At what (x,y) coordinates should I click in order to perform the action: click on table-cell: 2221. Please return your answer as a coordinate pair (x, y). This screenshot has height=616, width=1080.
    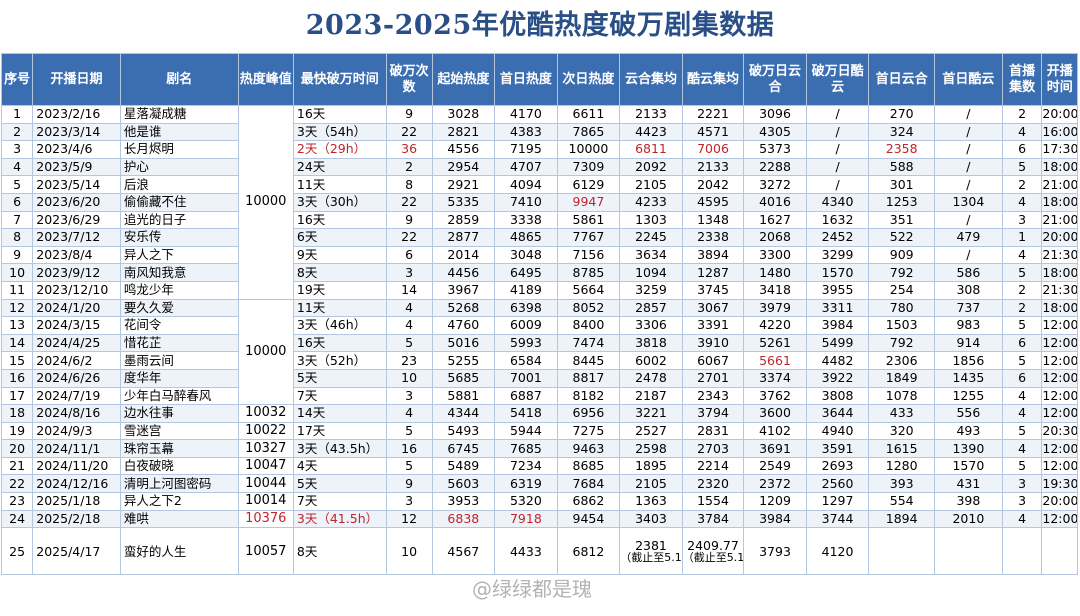
    Looking at the image, I should click on (713, 114).